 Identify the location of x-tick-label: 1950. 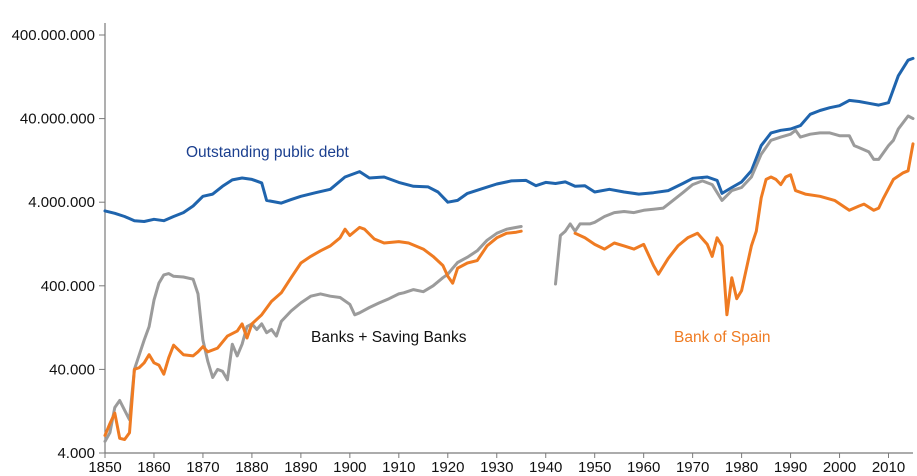
(594, 467).